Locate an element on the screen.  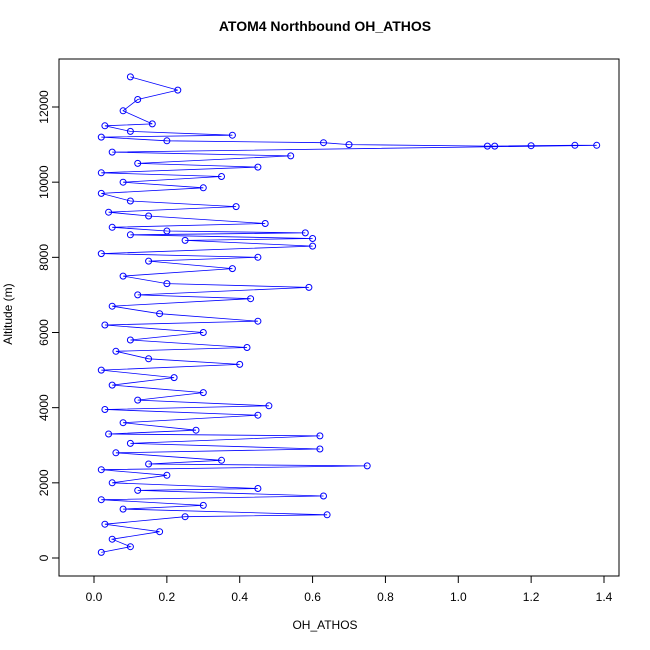
x-tick-label: 0.2 is located at coordinates (167, 597).